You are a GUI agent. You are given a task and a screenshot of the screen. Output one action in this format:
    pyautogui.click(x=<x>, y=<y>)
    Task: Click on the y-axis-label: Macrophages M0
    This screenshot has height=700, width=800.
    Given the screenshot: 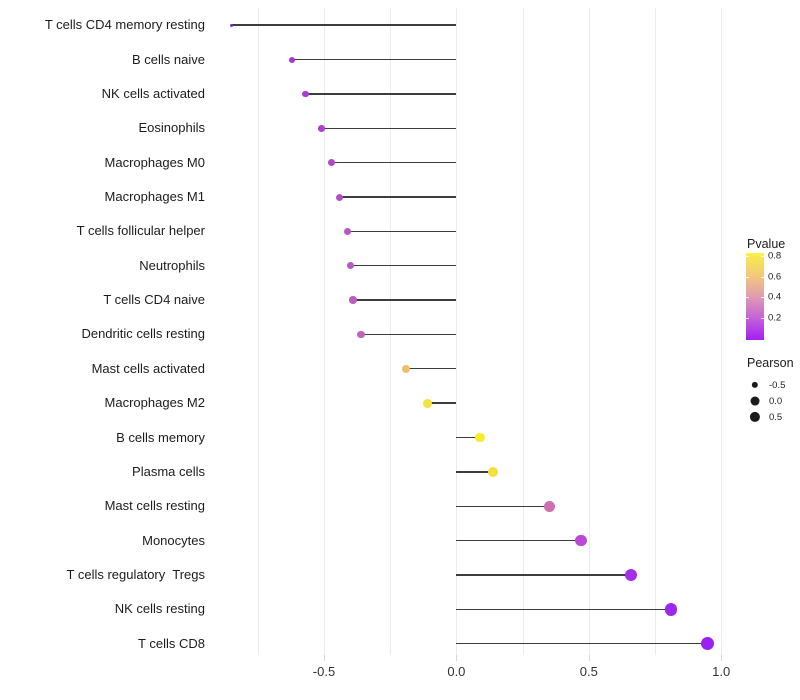 What is the action you would take?
    pyautogui.click(x=154, y=162)
    